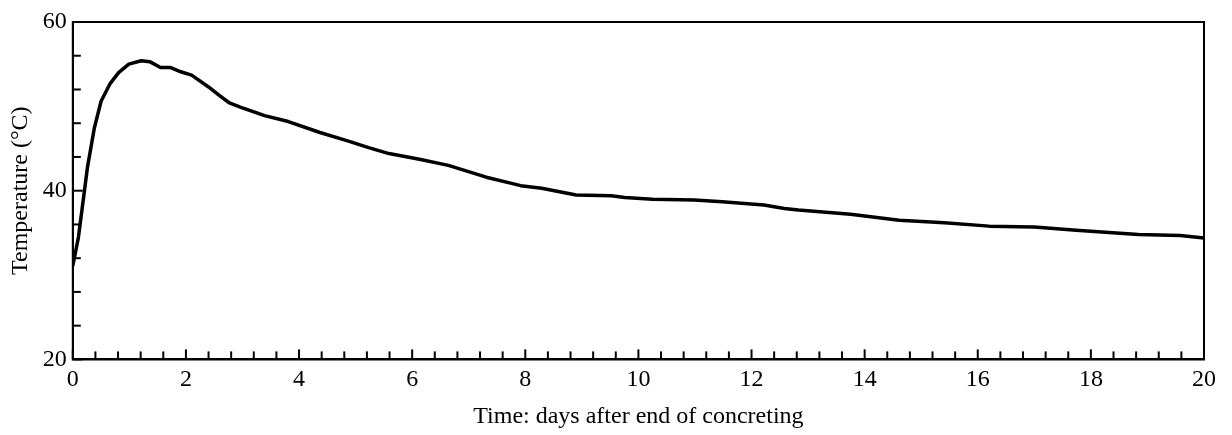 Image resolution: width=1232 pixels, height=435 pixels. What do you see at coordinates (54, 189) in the screenshot?
I see `y-tick-label: 40` at bounding box center [54, 189].